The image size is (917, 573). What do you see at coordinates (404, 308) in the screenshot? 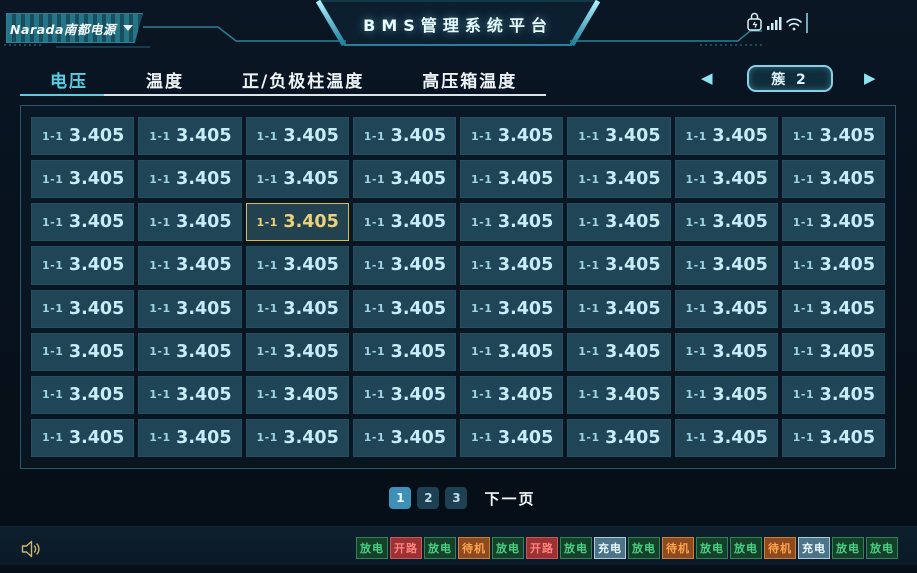
I see `cell-5-4: 1-1 3.405` at bounding box center [404, 308].